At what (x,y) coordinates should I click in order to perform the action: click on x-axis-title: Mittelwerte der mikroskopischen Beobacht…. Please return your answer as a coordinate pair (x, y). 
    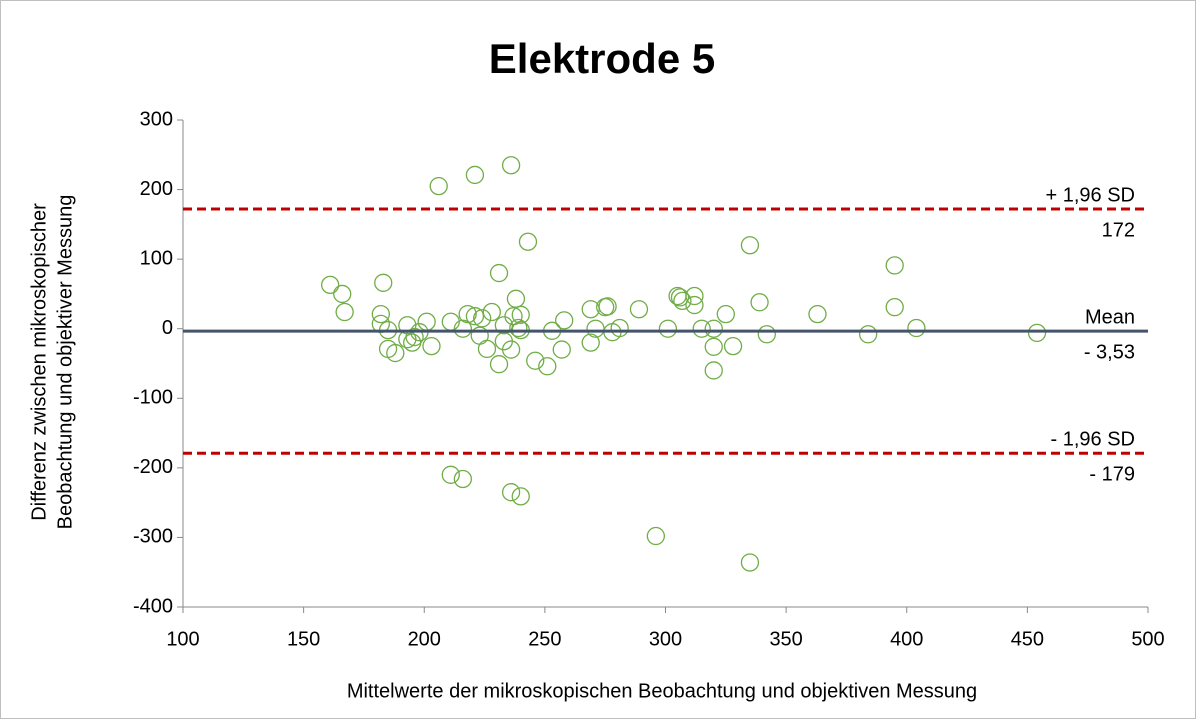
    Looking at the image, I should click on (662, 691).